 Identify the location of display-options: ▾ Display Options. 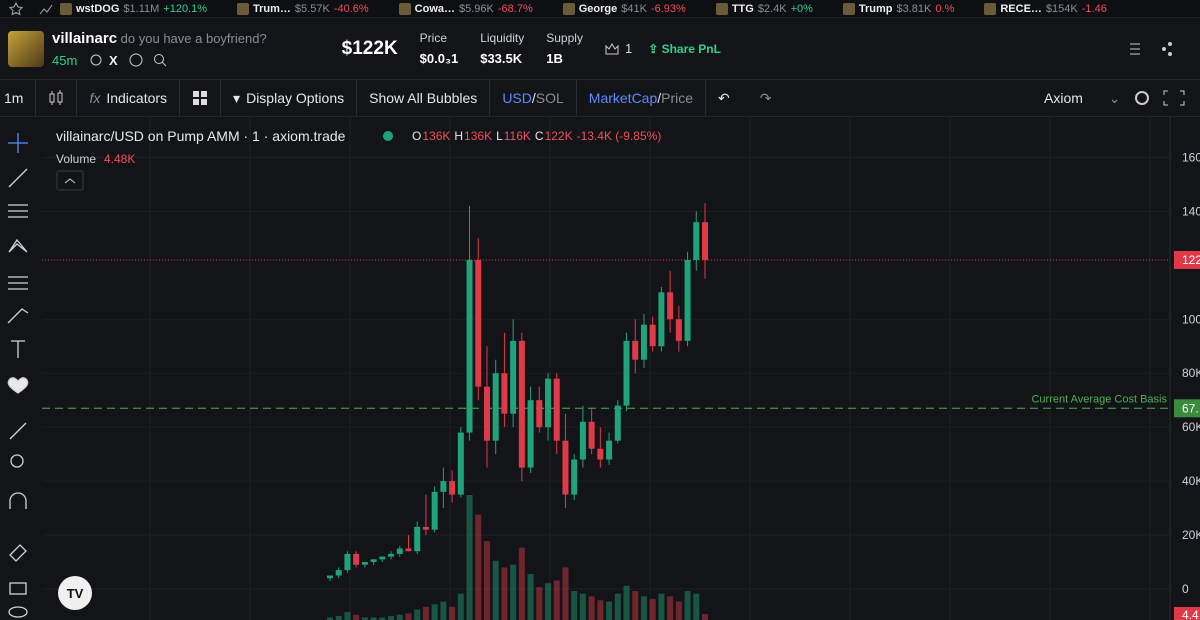
(289, 98).